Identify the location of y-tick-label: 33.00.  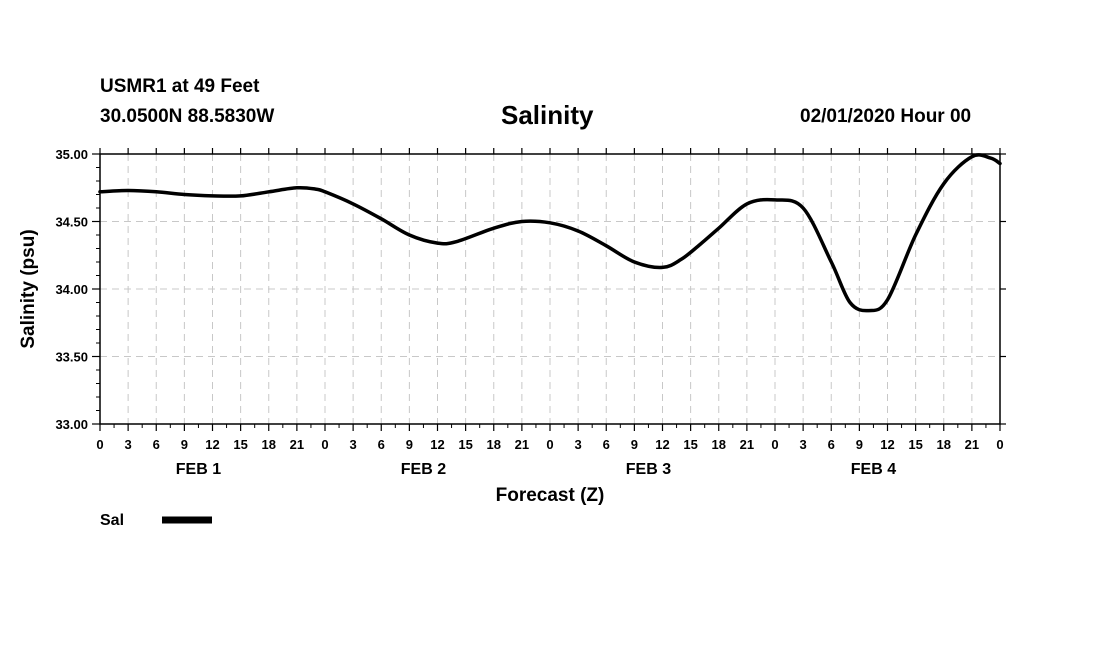
(71, 424).